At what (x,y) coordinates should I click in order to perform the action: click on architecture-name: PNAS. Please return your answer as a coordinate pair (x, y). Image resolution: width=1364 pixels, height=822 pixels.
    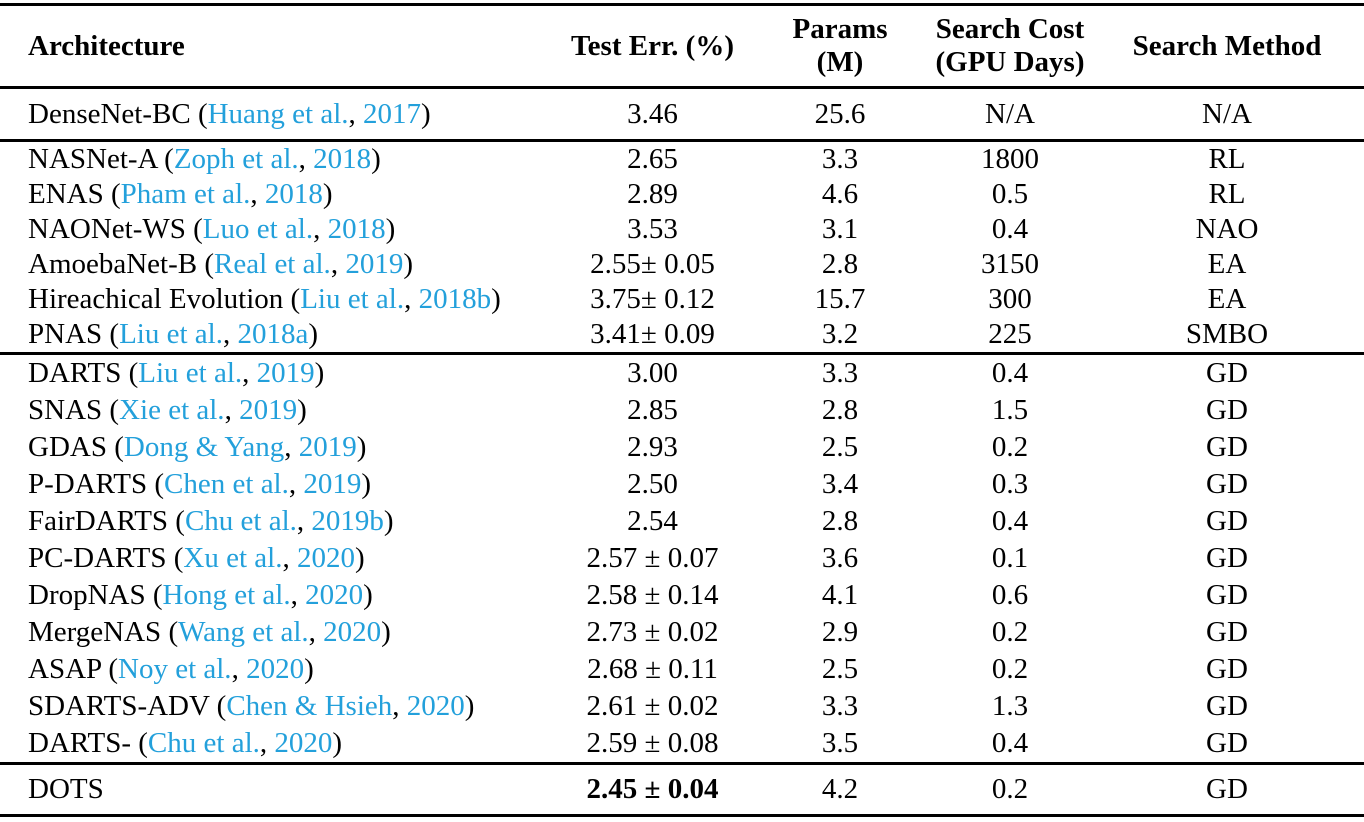
    Looking at the image, I should click on (65, 334).